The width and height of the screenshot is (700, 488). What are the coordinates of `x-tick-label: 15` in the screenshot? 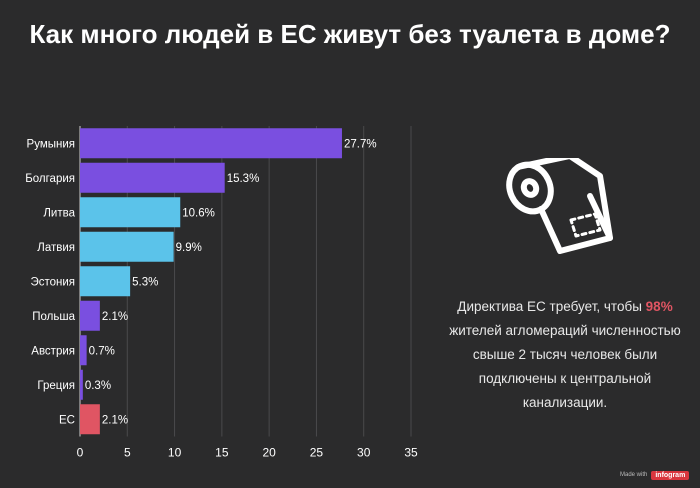 It's located at (222, 453).